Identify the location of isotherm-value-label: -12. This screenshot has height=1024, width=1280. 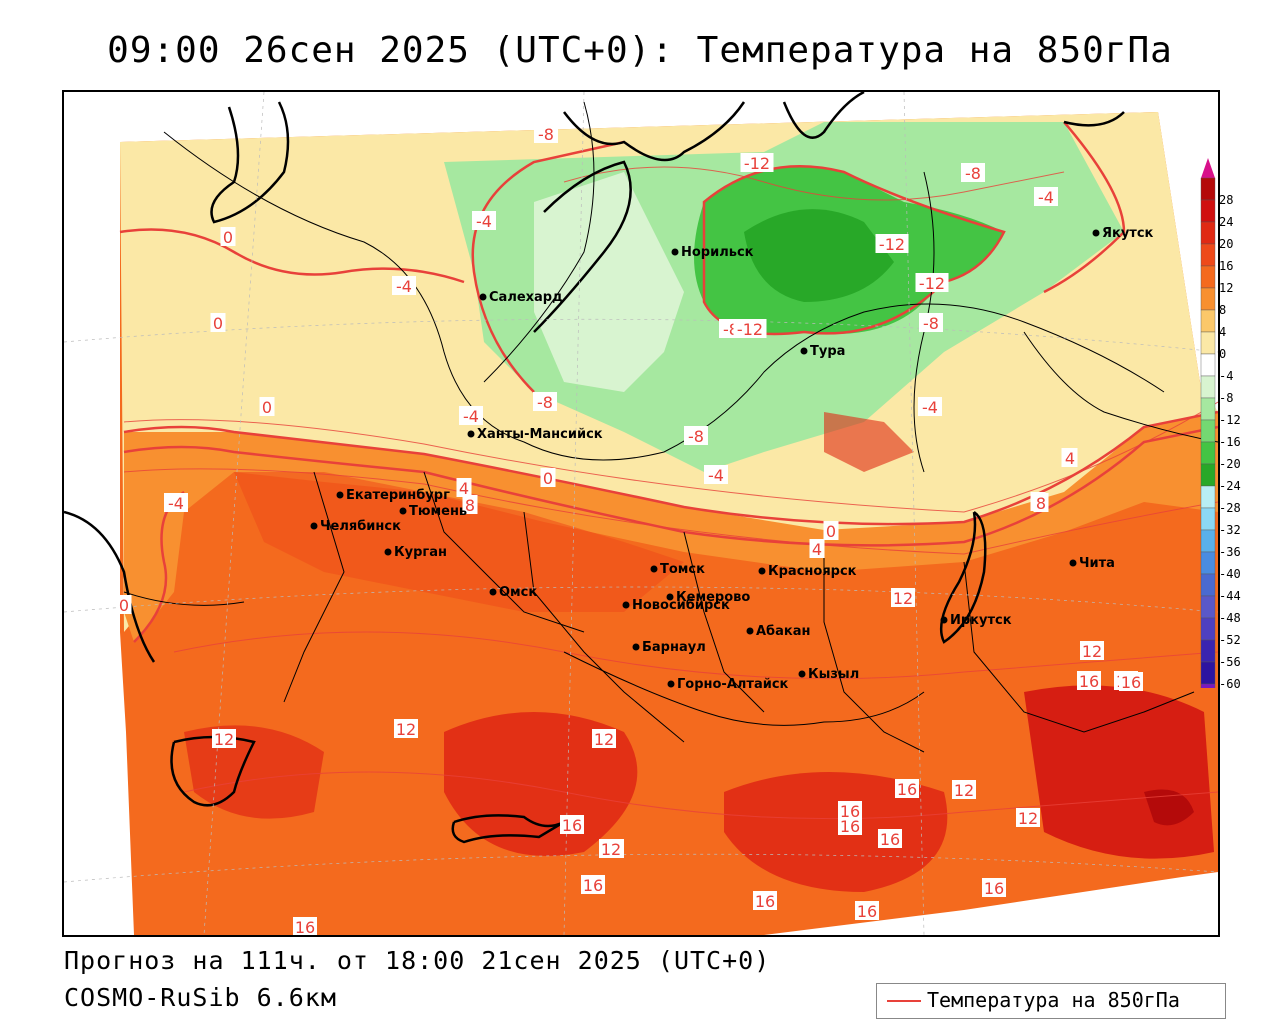
(750, 329).